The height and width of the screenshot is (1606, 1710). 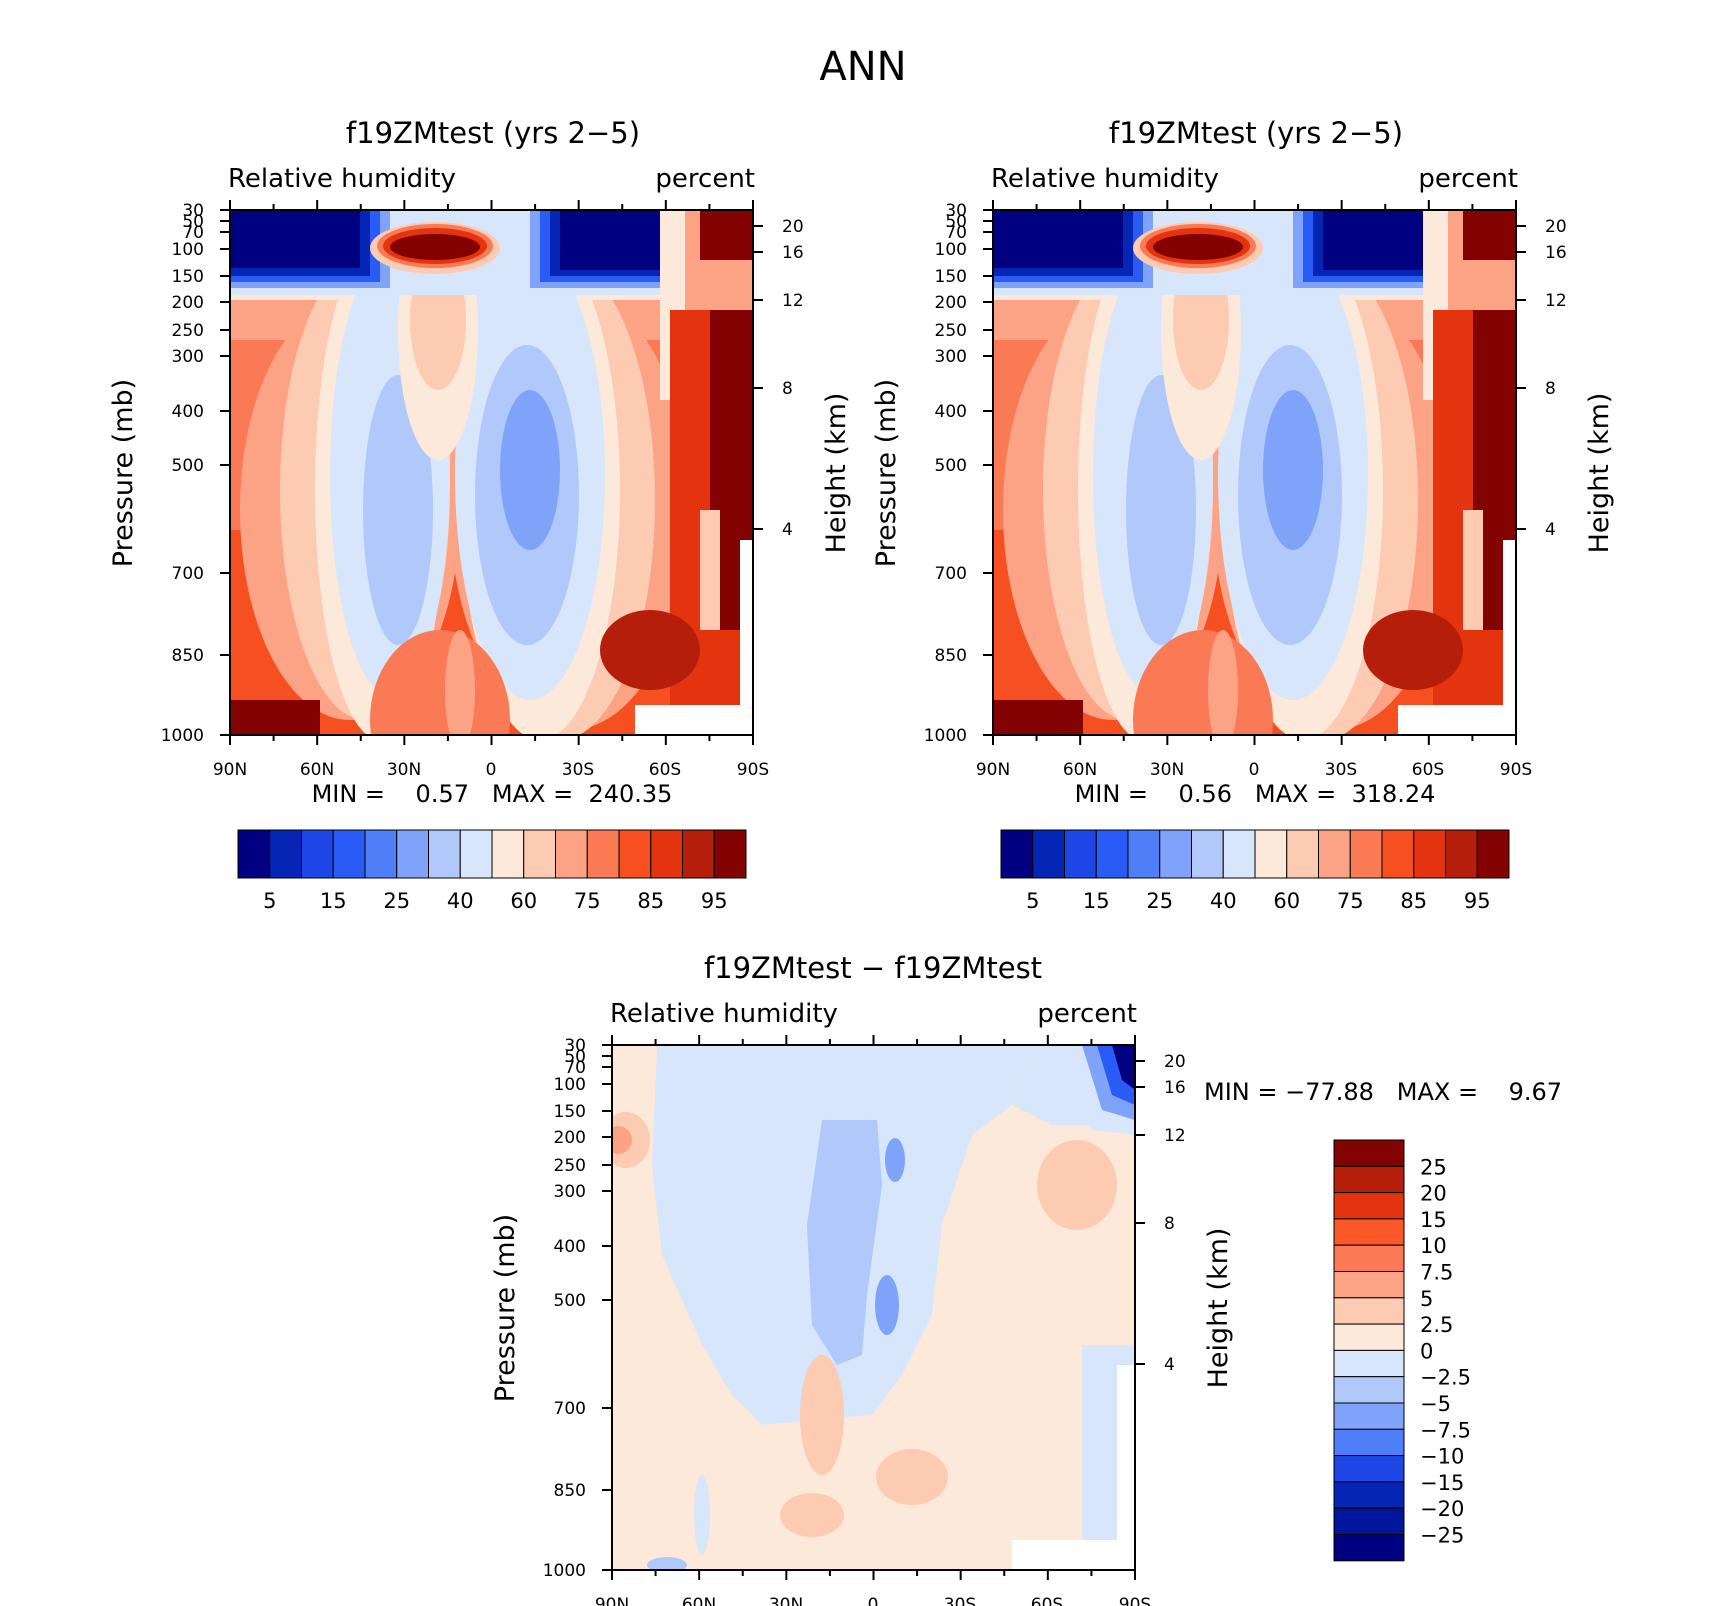 I want to click on x-tick-label: 30N, so click(x=404, y=770).